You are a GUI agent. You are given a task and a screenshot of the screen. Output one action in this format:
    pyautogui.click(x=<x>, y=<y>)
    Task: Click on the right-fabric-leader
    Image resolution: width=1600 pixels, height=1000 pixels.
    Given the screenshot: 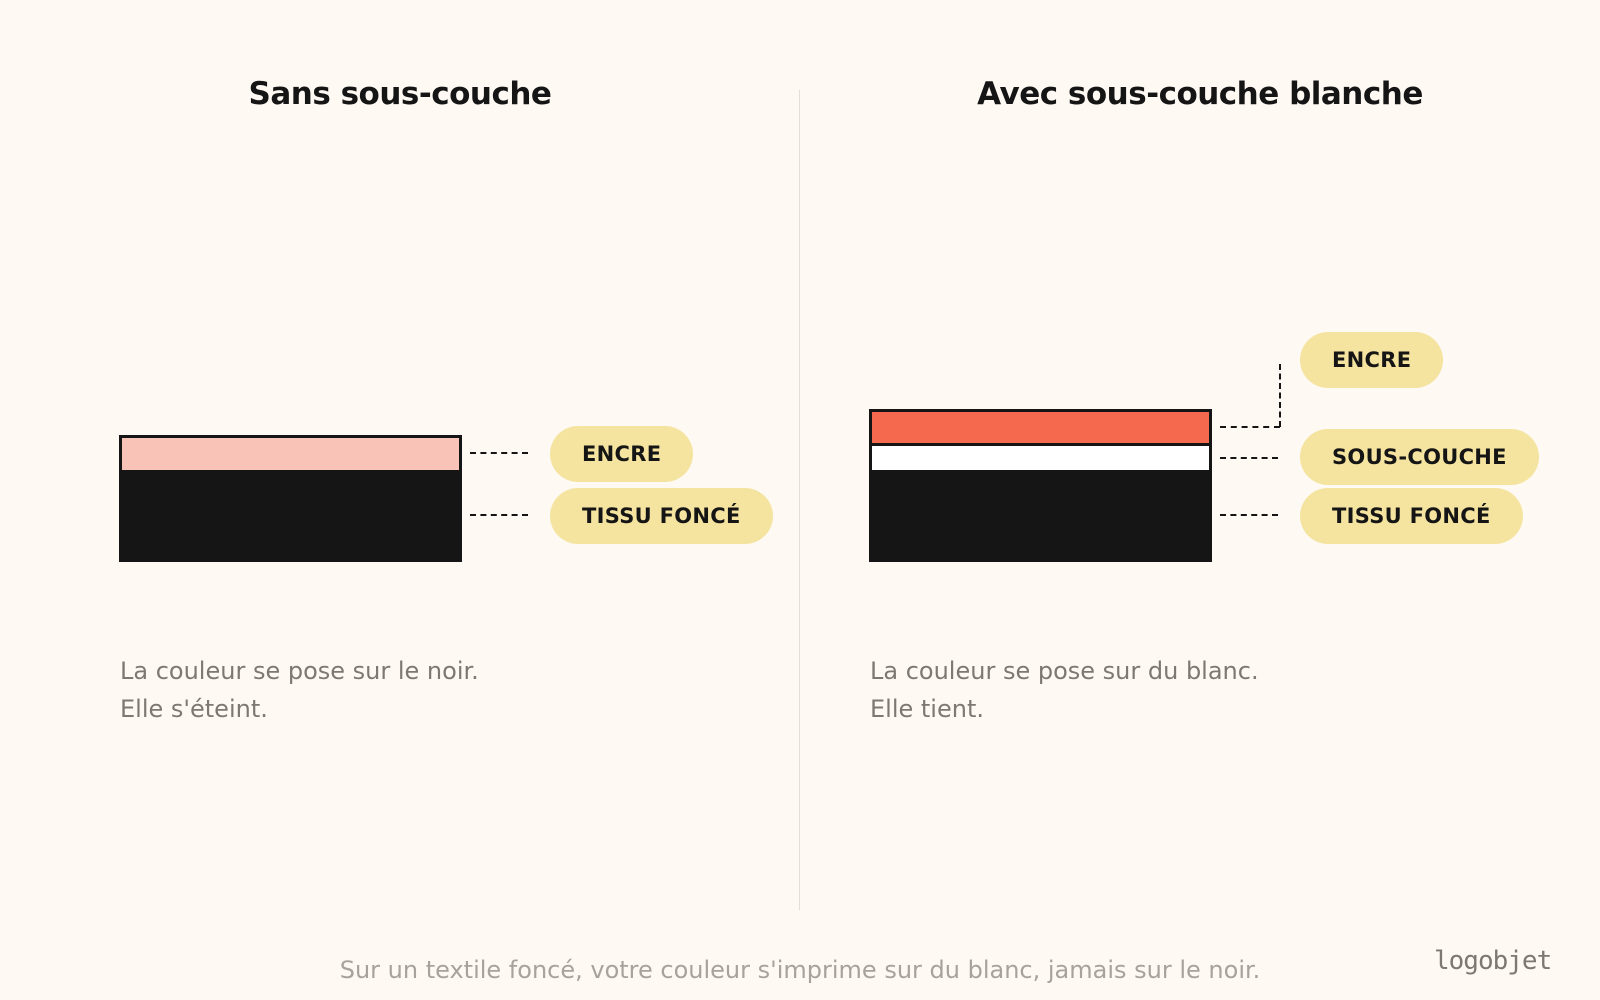 What is the action you would take?
    pyautogui.click(x=1249, y=515)
    